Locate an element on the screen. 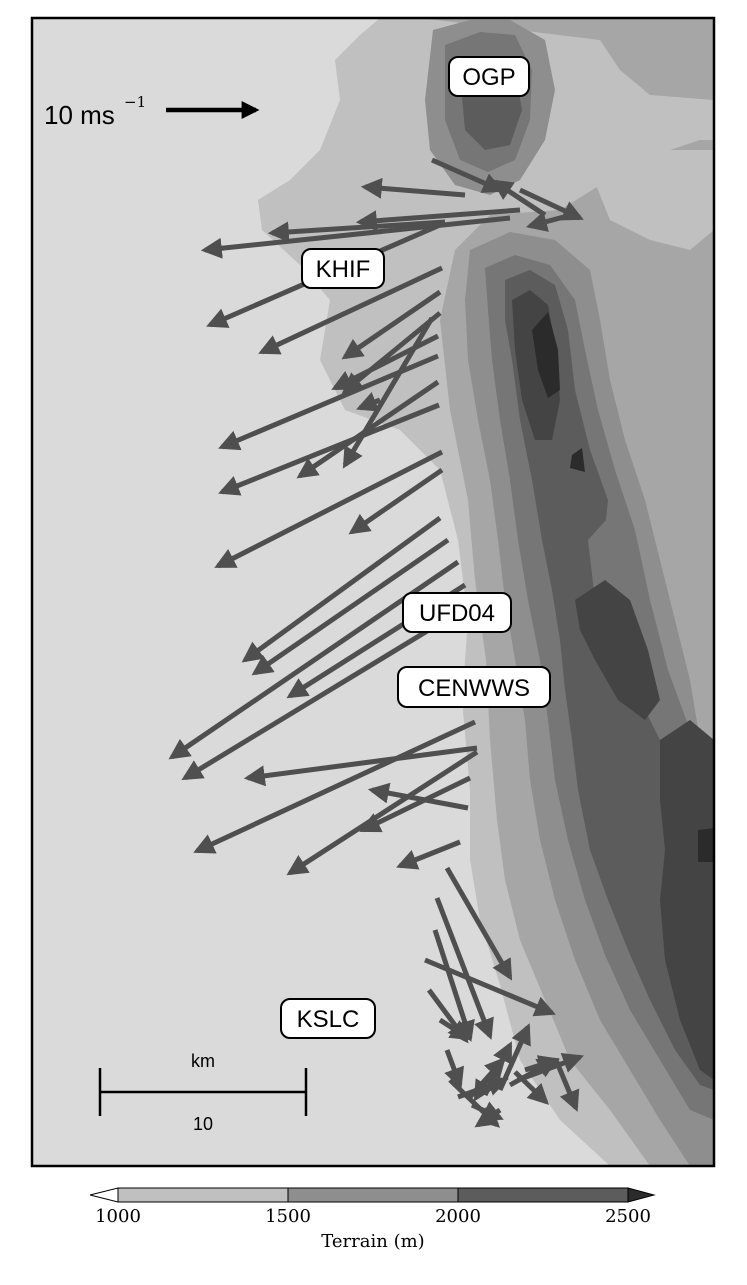 The image size is (747, 1285). station-khif: KHIF is located at coordinates (343, 268).